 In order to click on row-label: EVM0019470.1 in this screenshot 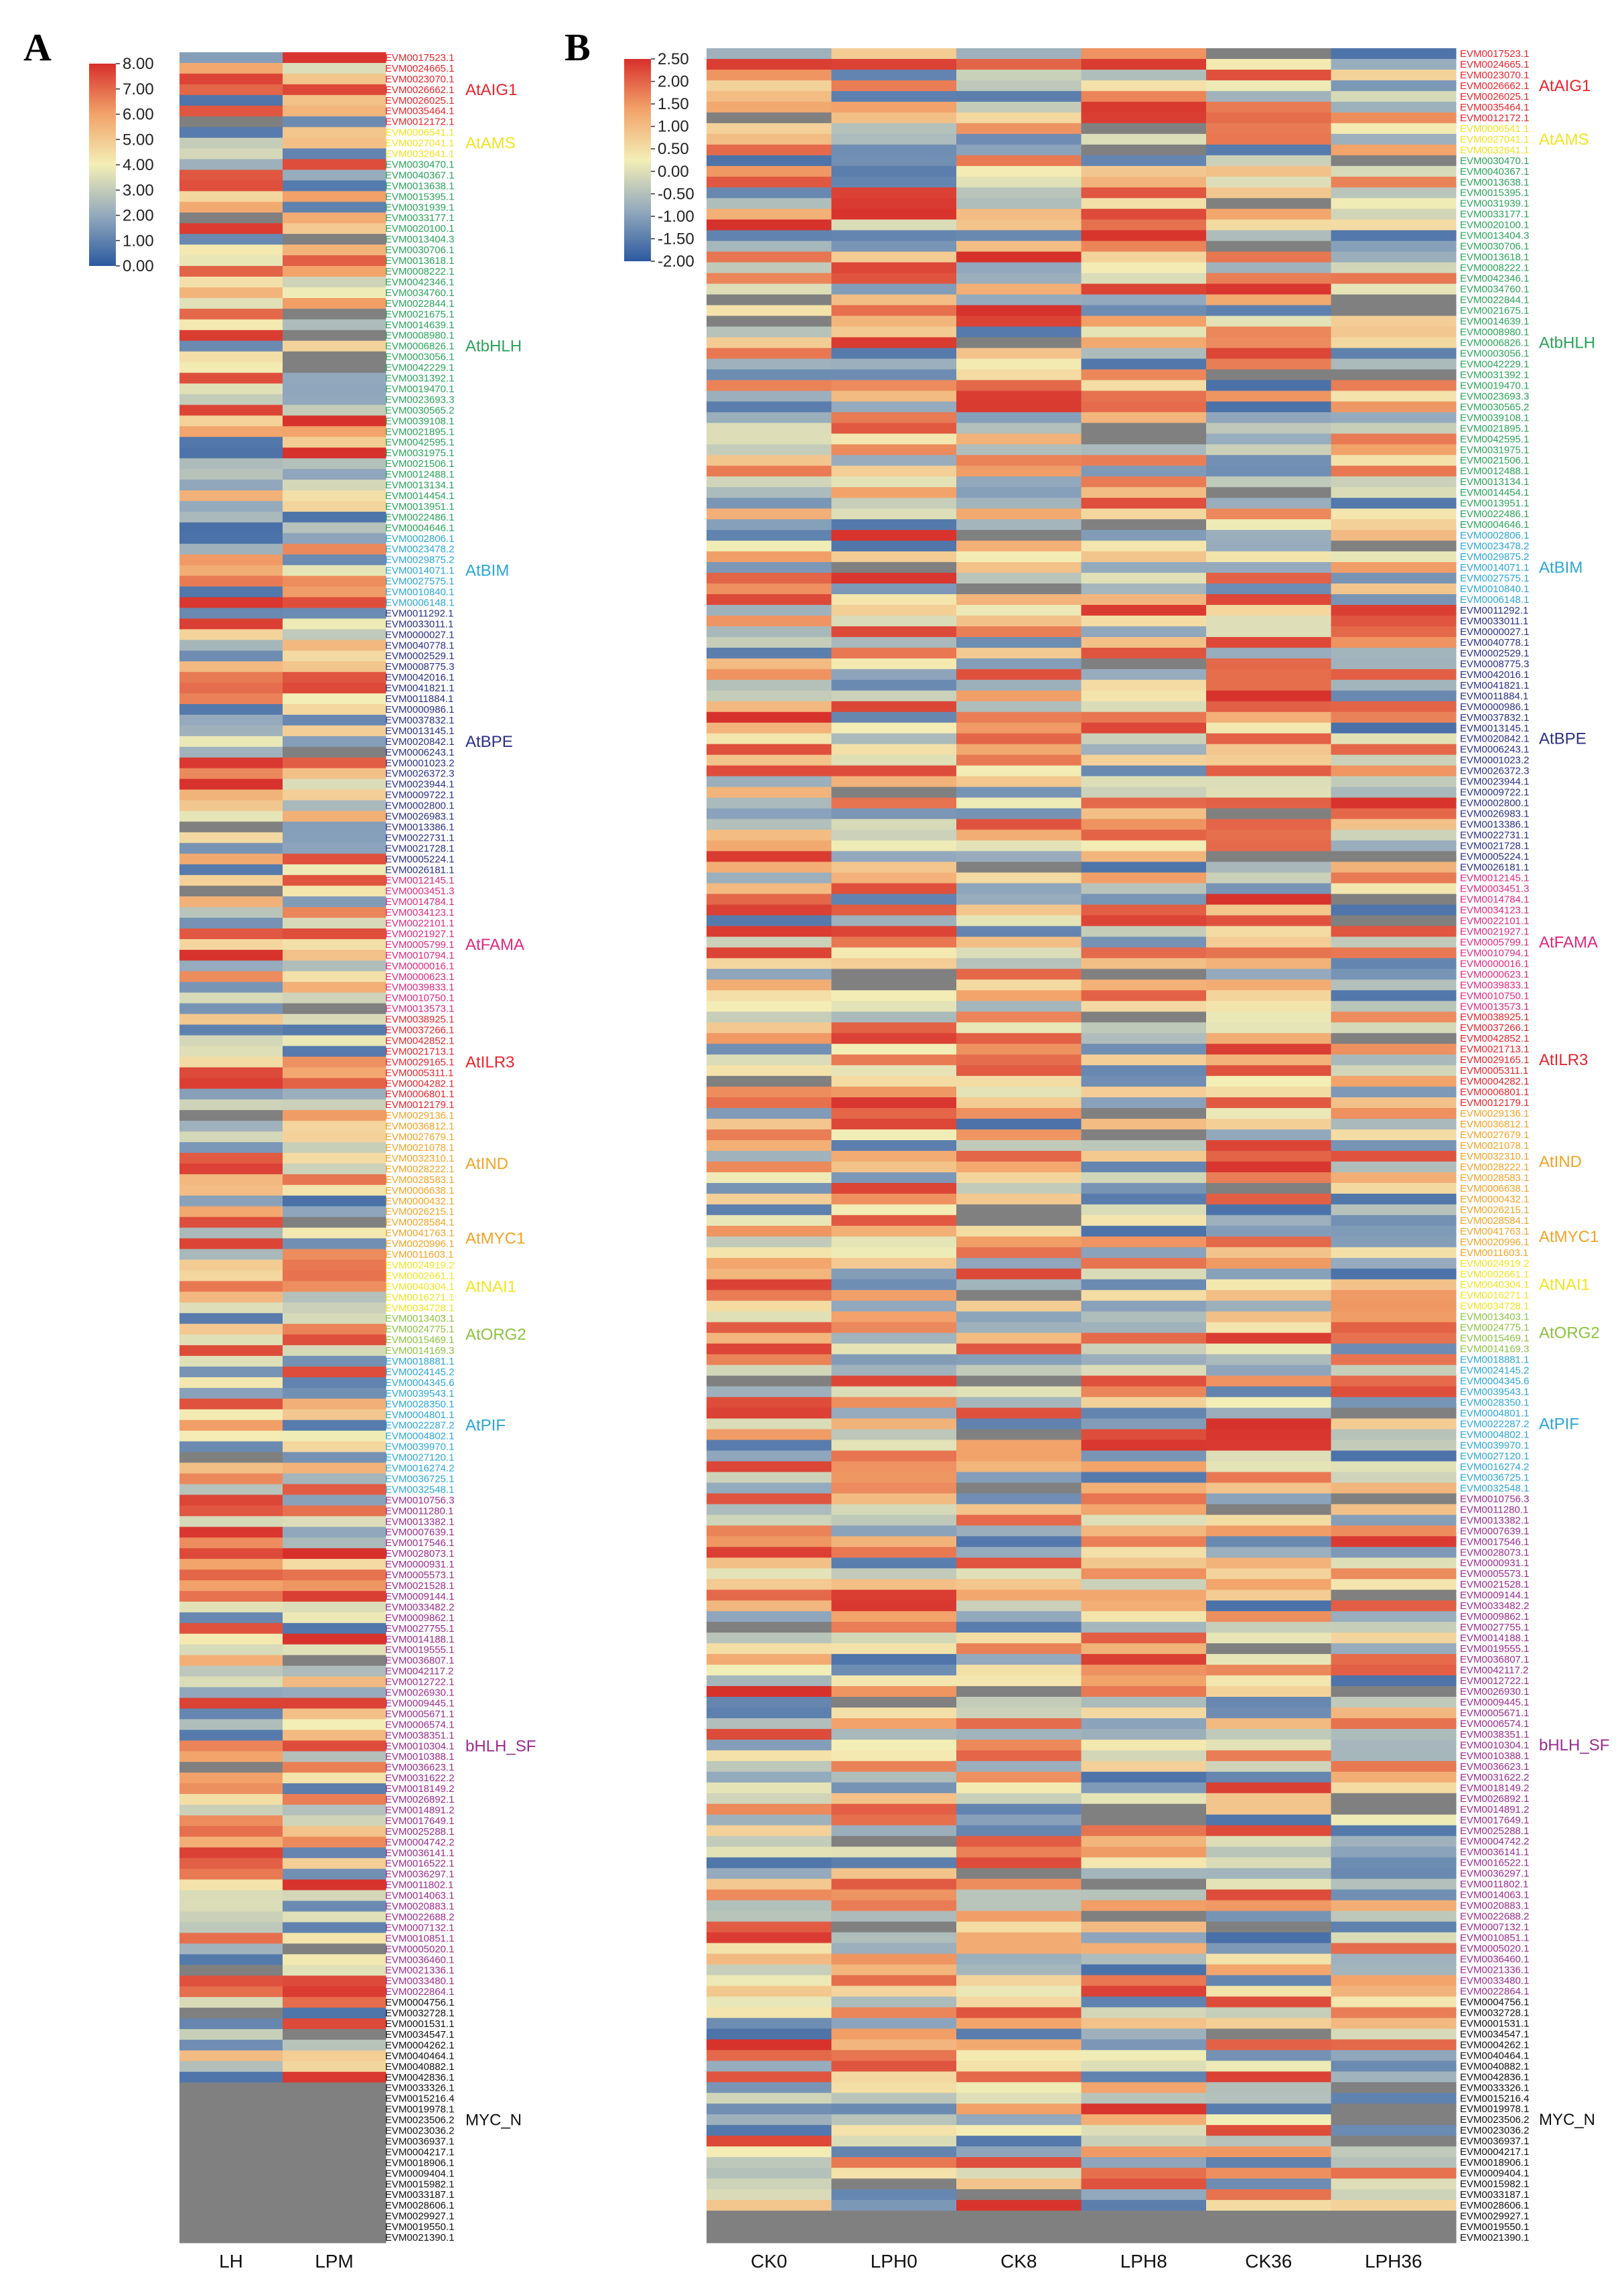, I will do `click(419, 389)`.